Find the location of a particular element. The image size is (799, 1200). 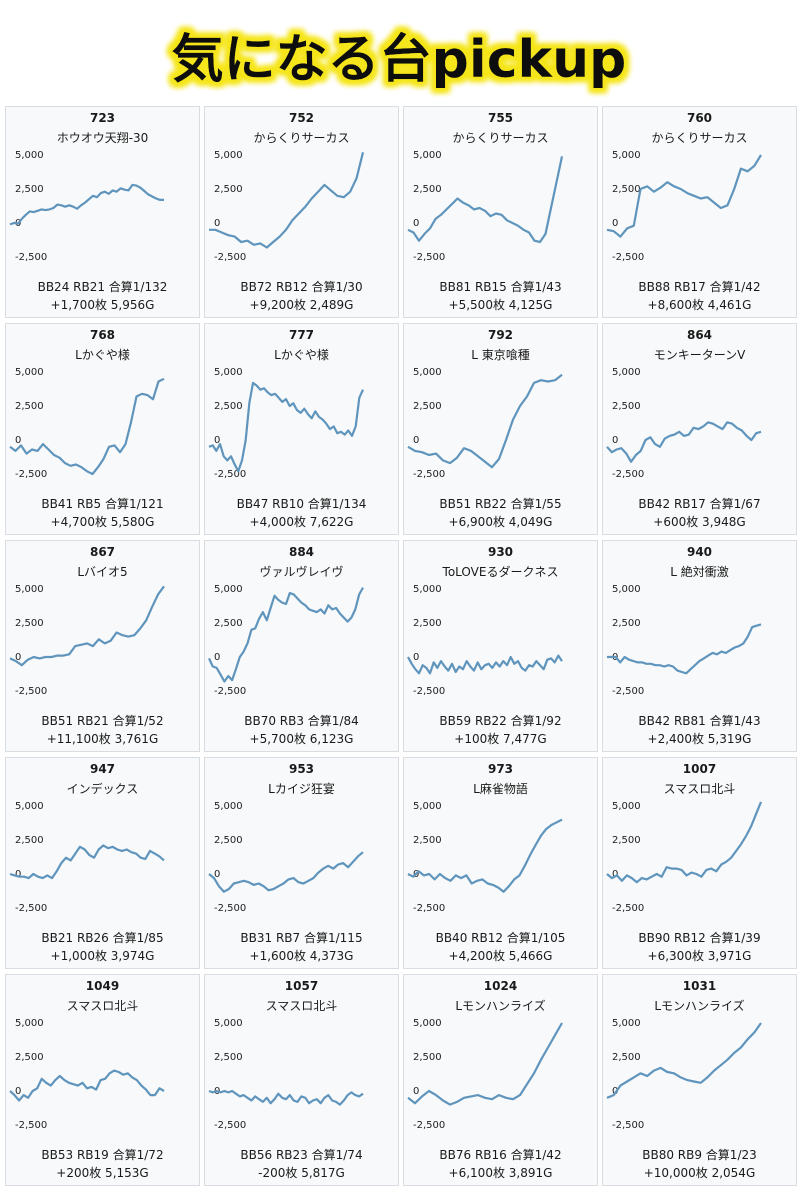

result-summary: +6,100枚 3,891G is located at coordinates (500, 1173).